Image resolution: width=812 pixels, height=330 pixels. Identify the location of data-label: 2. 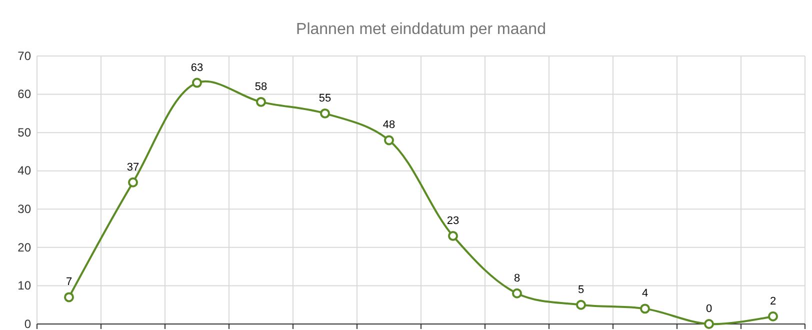
(773, 301).